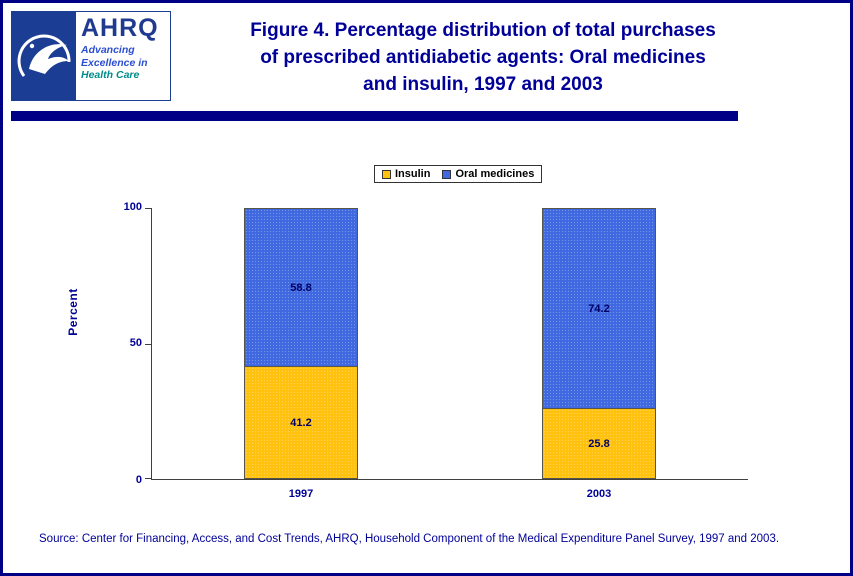 The image size is (853, 576). What do you see at coordinates (44, 56) in the screenshot?
I see `hhs-logo` at bounding box center [44, 56].